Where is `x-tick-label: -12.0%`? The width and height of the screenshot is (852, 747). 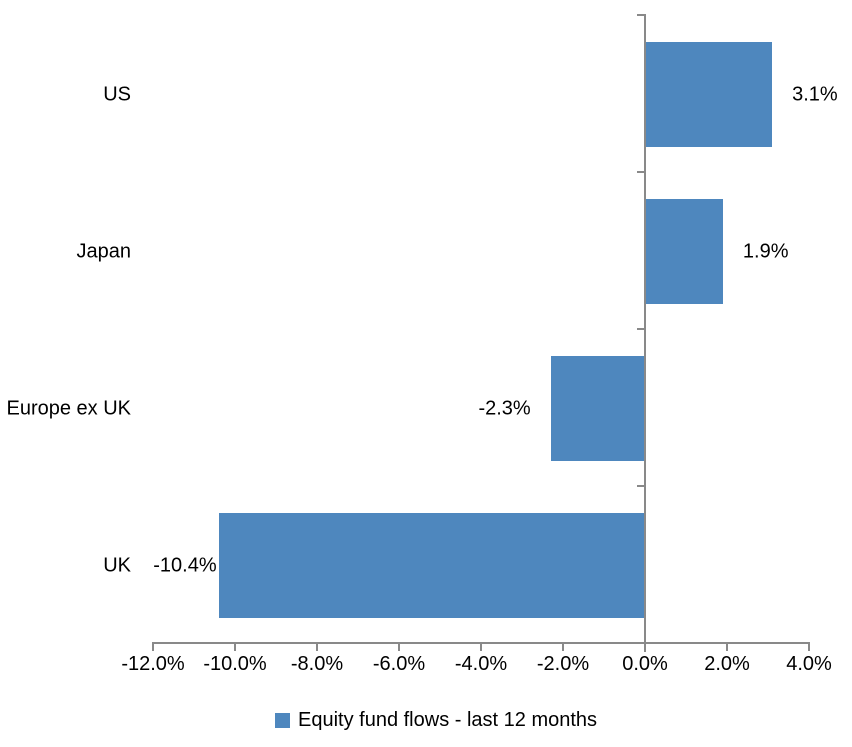 x-tick-label: -12.0% is located at coordinates (153, 664).